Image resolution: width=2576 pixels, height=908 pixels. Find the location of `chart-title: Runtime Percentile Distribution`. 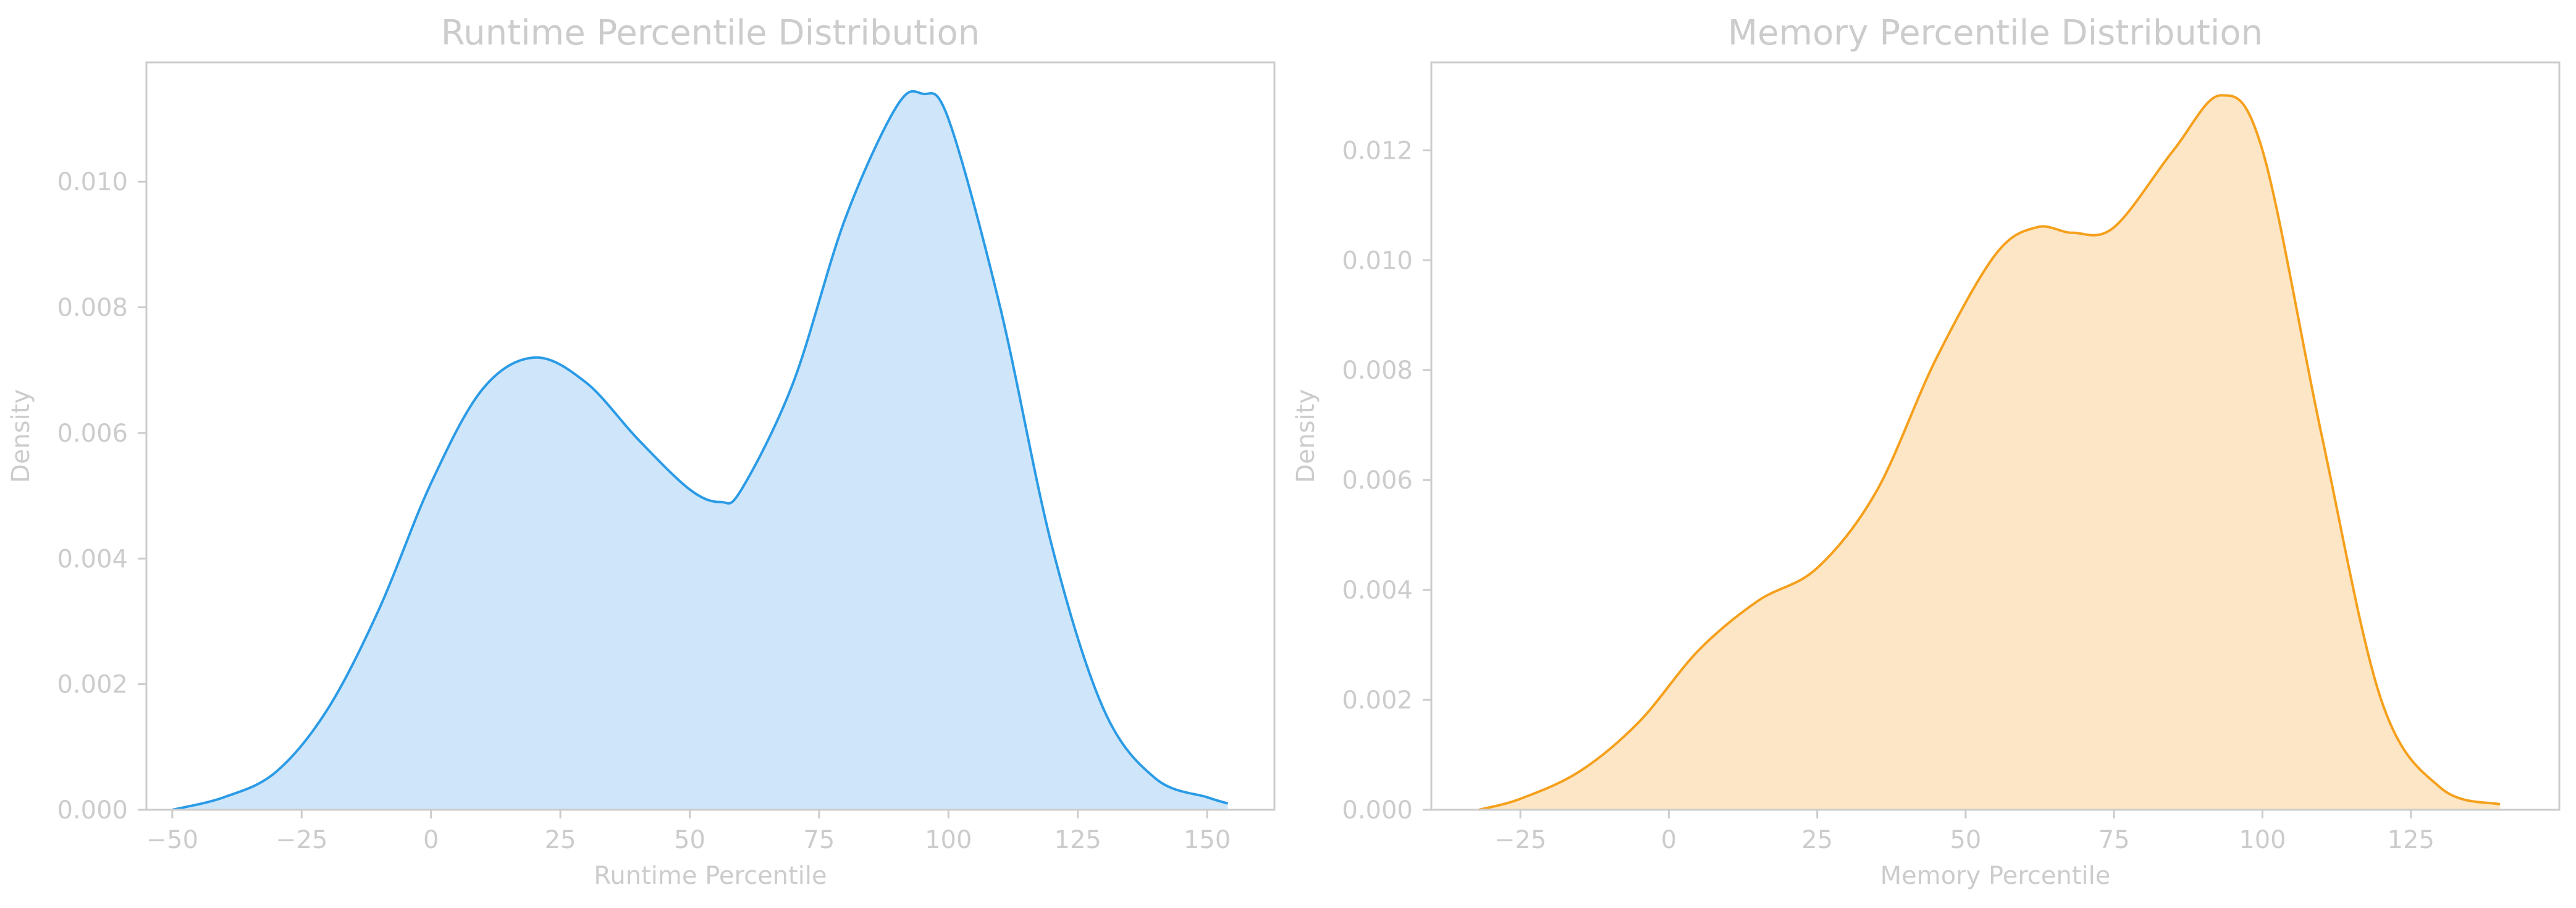

chart-title: Runtime Percentile Distribution is located at coordinates (710, 33).